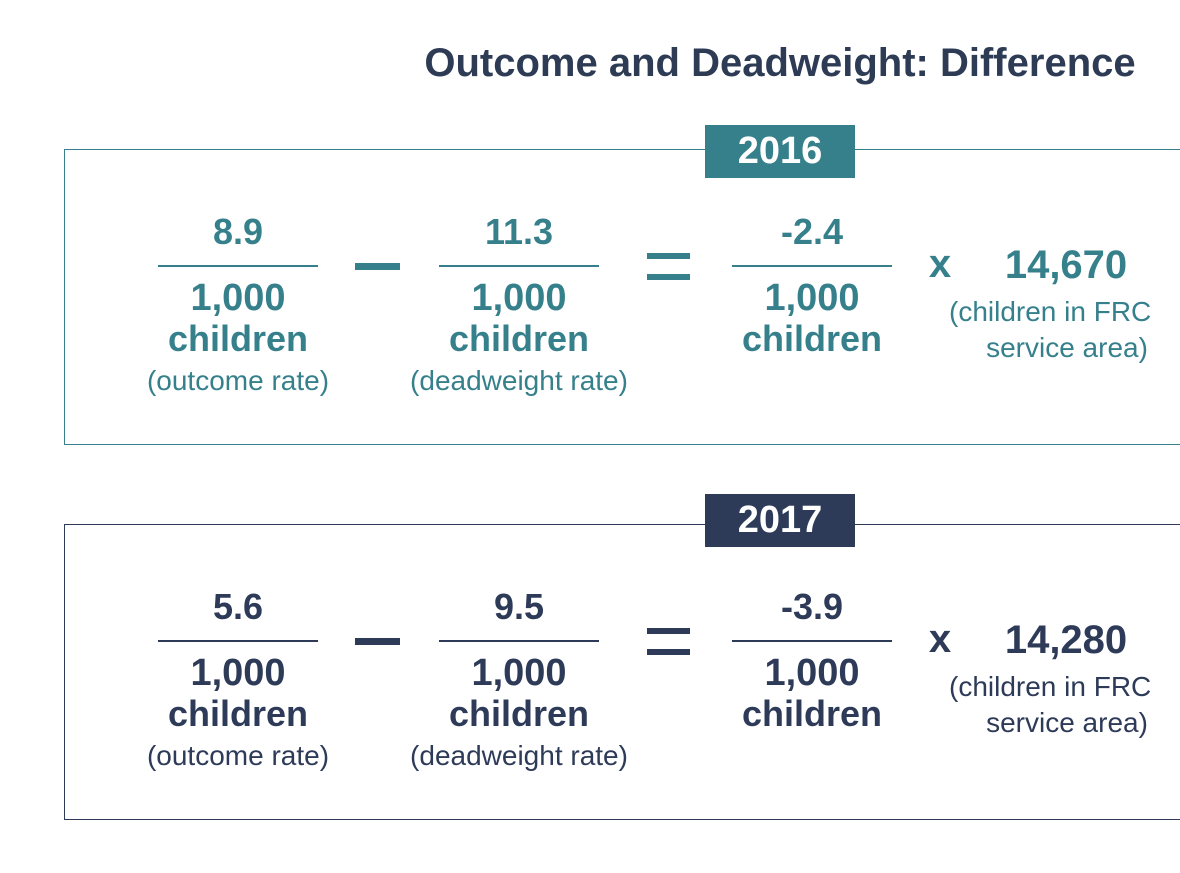  I want to click on numerator: -3.9, so click(812, 606).